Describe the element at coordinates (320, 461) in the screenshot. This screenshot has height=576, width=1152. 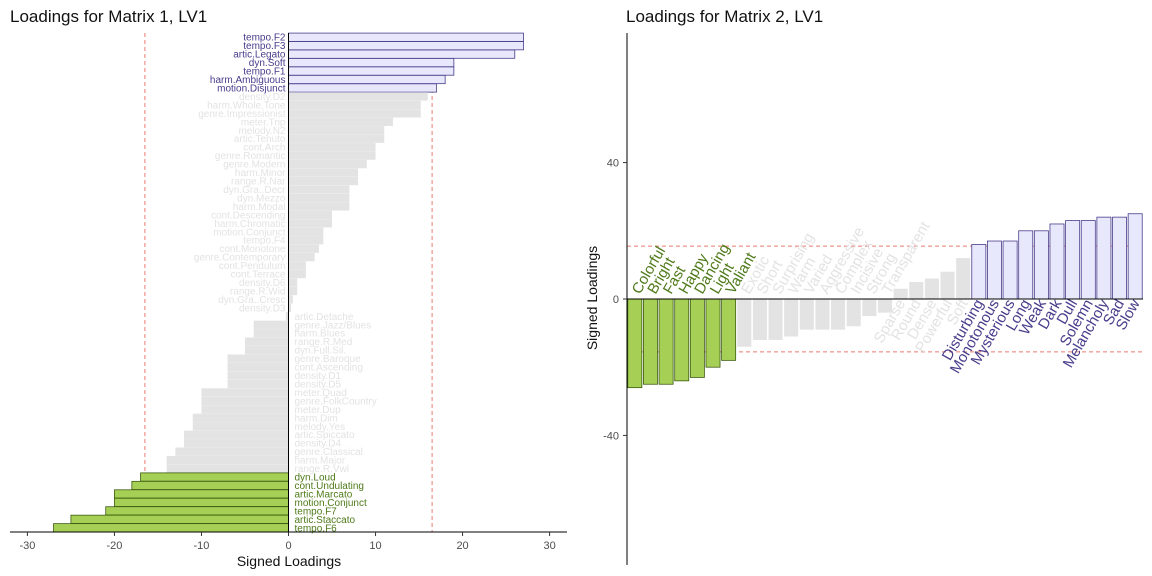
I see `matrix1-bar-label: harm.Major` at that location.